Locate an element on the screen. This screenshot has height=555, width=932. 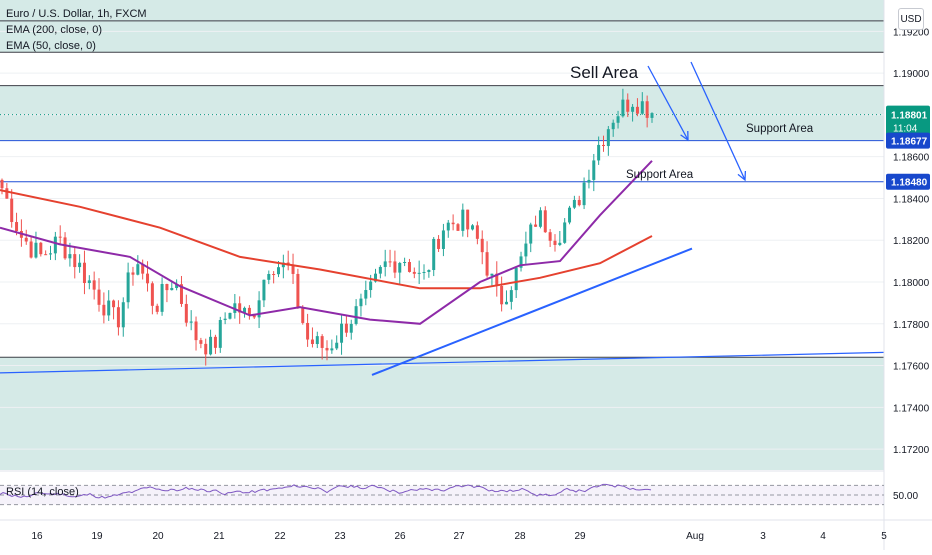
rsi-line is located at coordinates (326, 491).